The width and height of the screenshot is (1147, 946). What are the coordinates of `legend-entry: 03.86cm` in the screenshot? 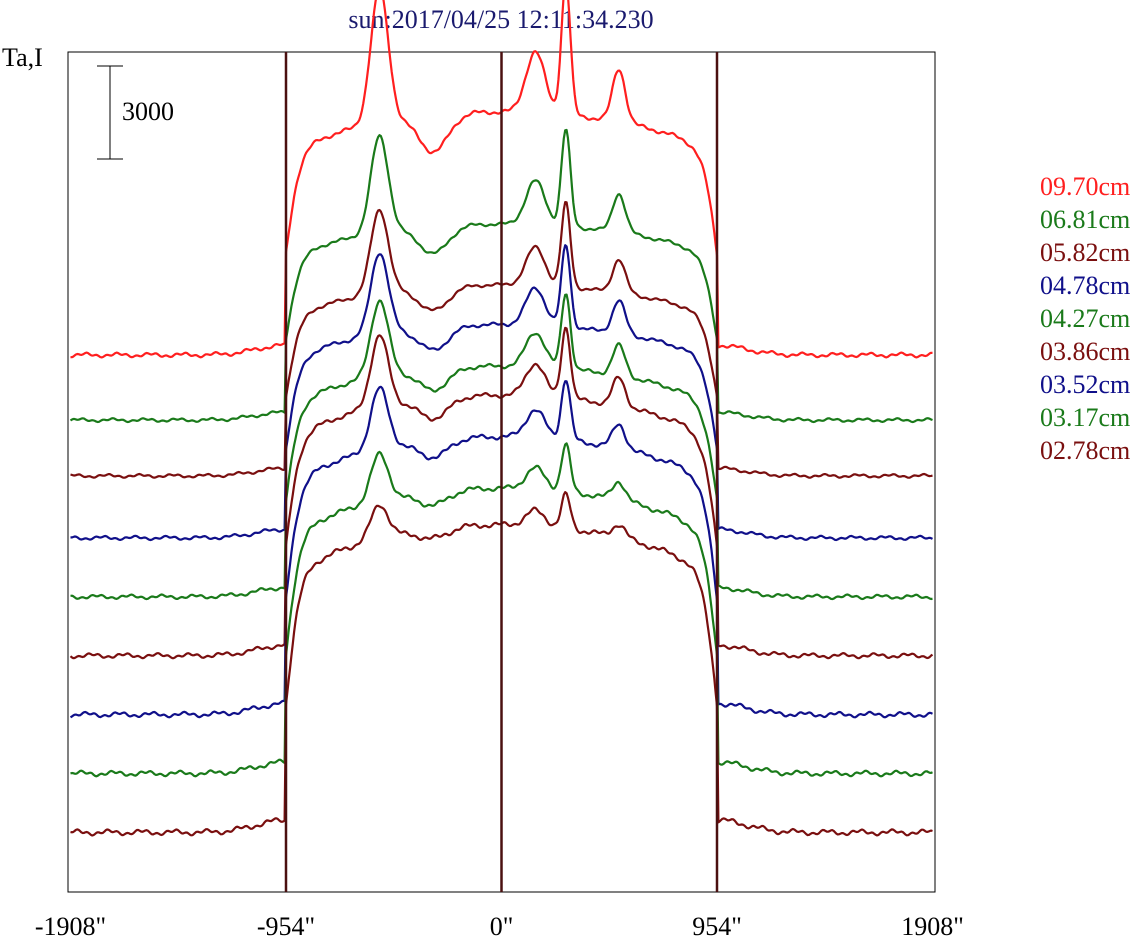 It's located at (1085, 351).